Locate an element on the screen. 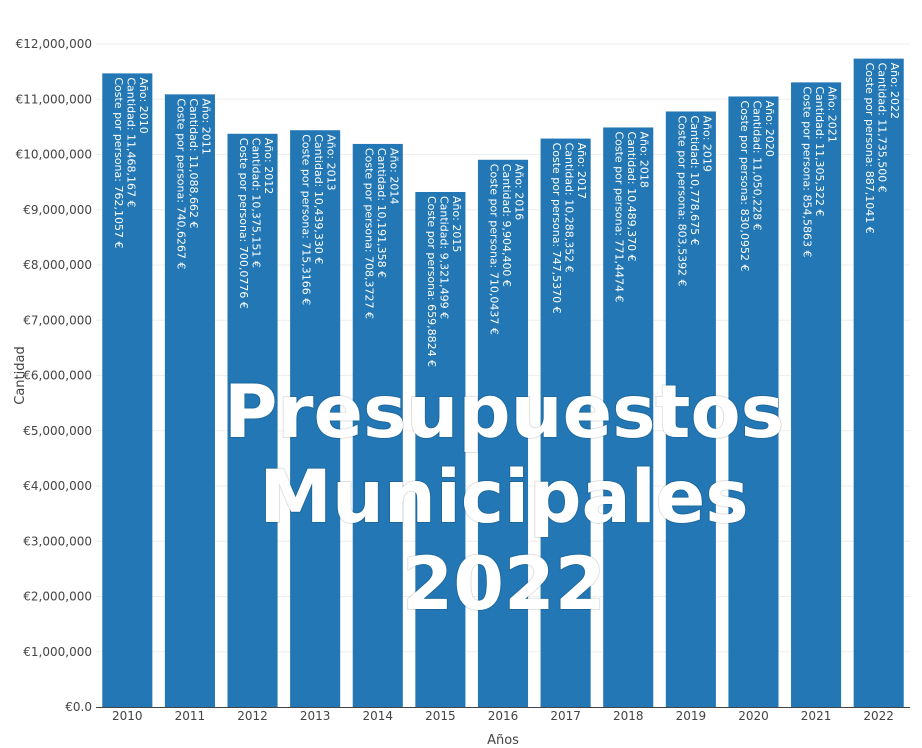 This screenshot has height=748, width=922. bar-data-label: Año: 2017 is located at coordinates (581, 171).